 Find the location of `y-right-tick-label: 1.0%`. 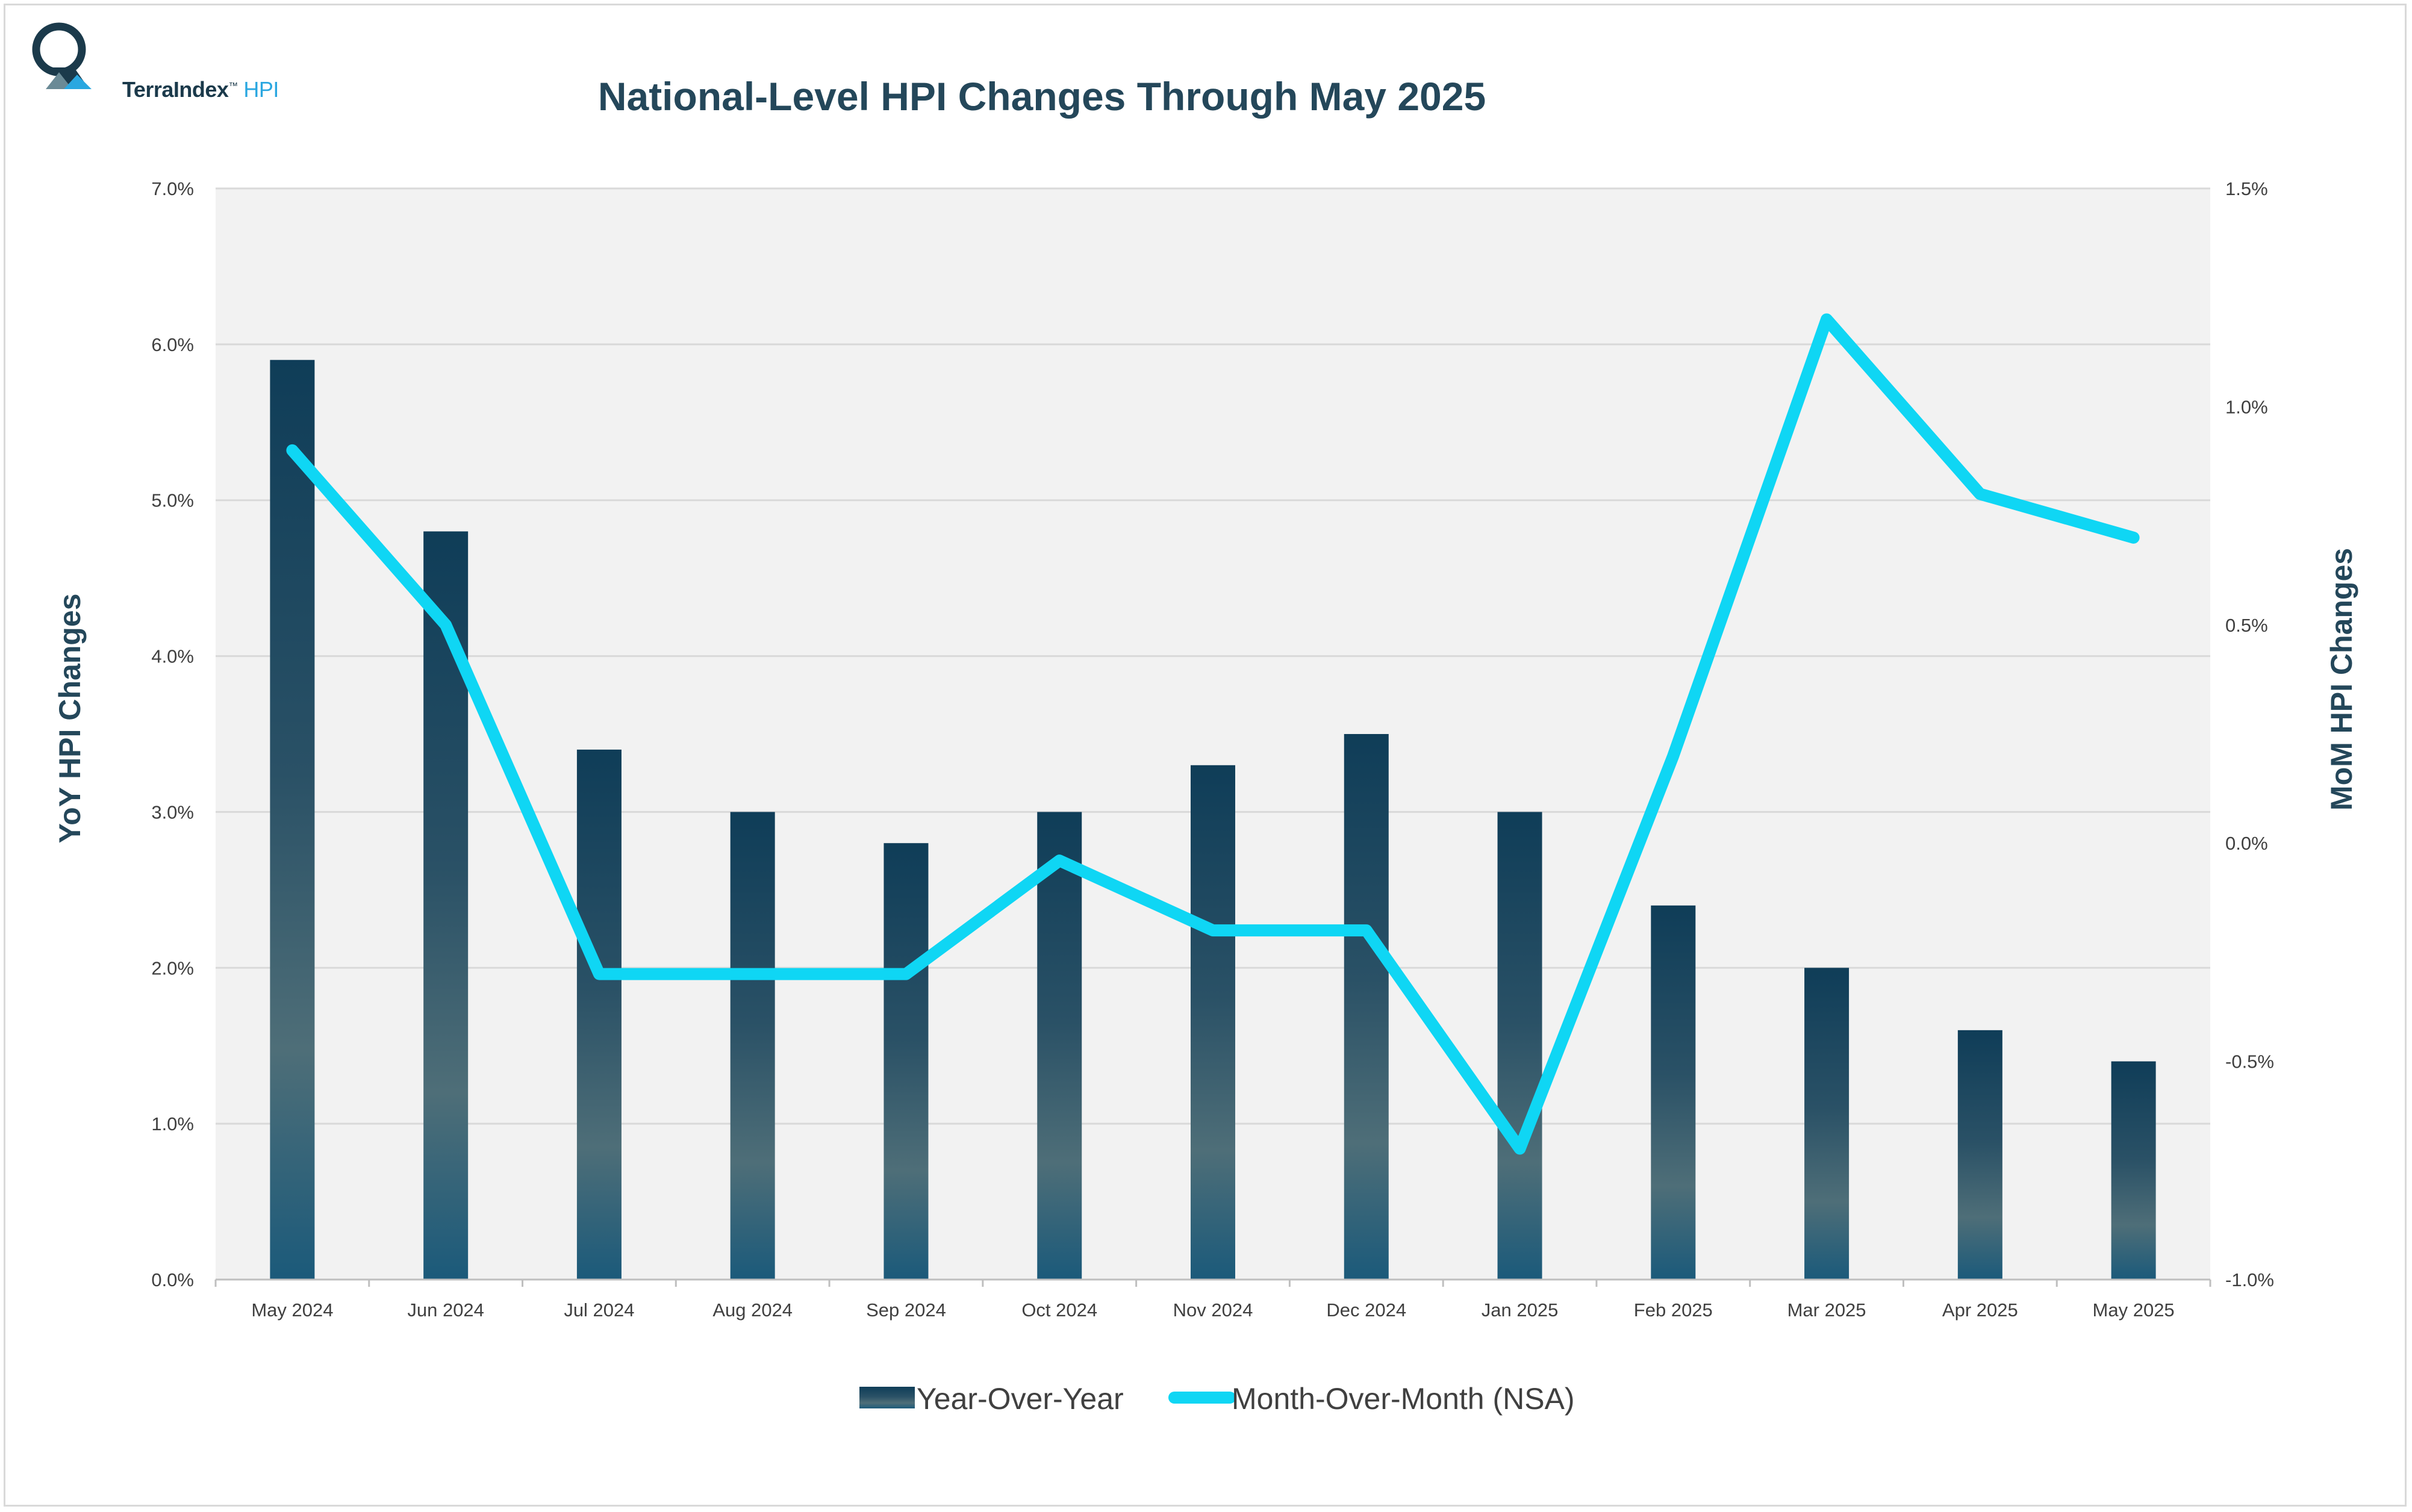

y-right-tick-label: 1.0% is located at coordinates (2246, 407).